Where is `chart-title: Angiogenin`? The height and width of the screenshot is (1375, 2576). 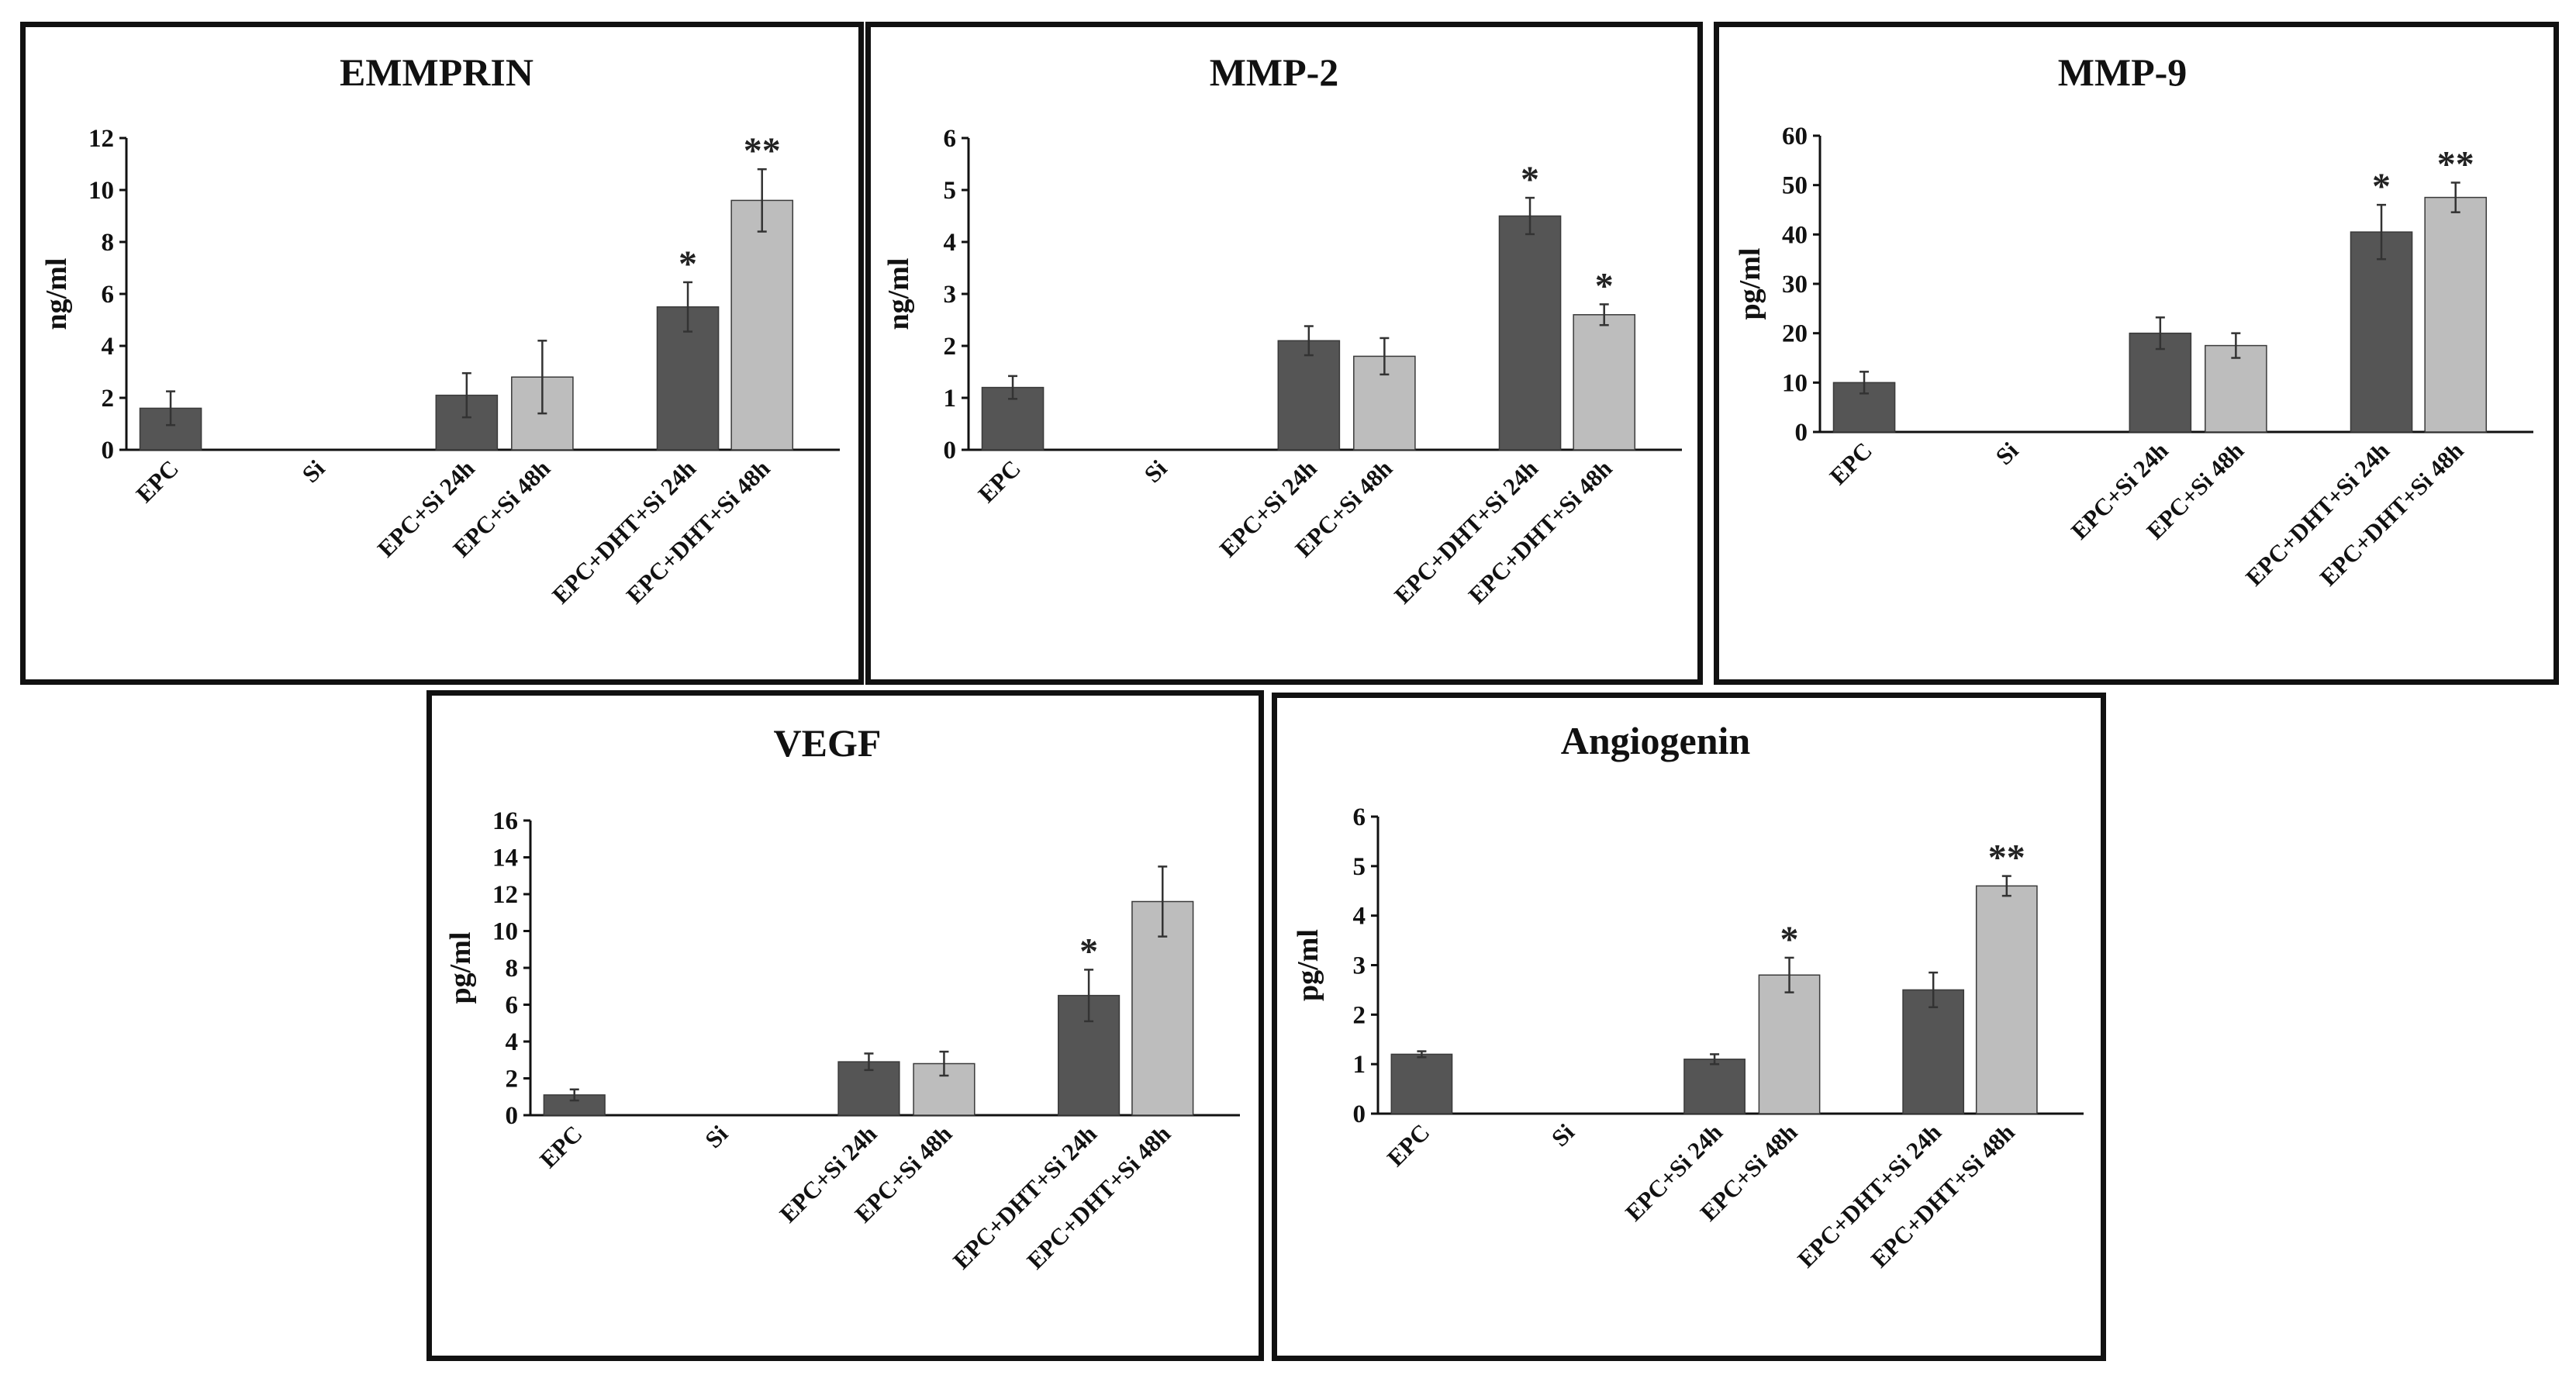
chart-title: Angiogenin is located at coordinates (1656, 740).